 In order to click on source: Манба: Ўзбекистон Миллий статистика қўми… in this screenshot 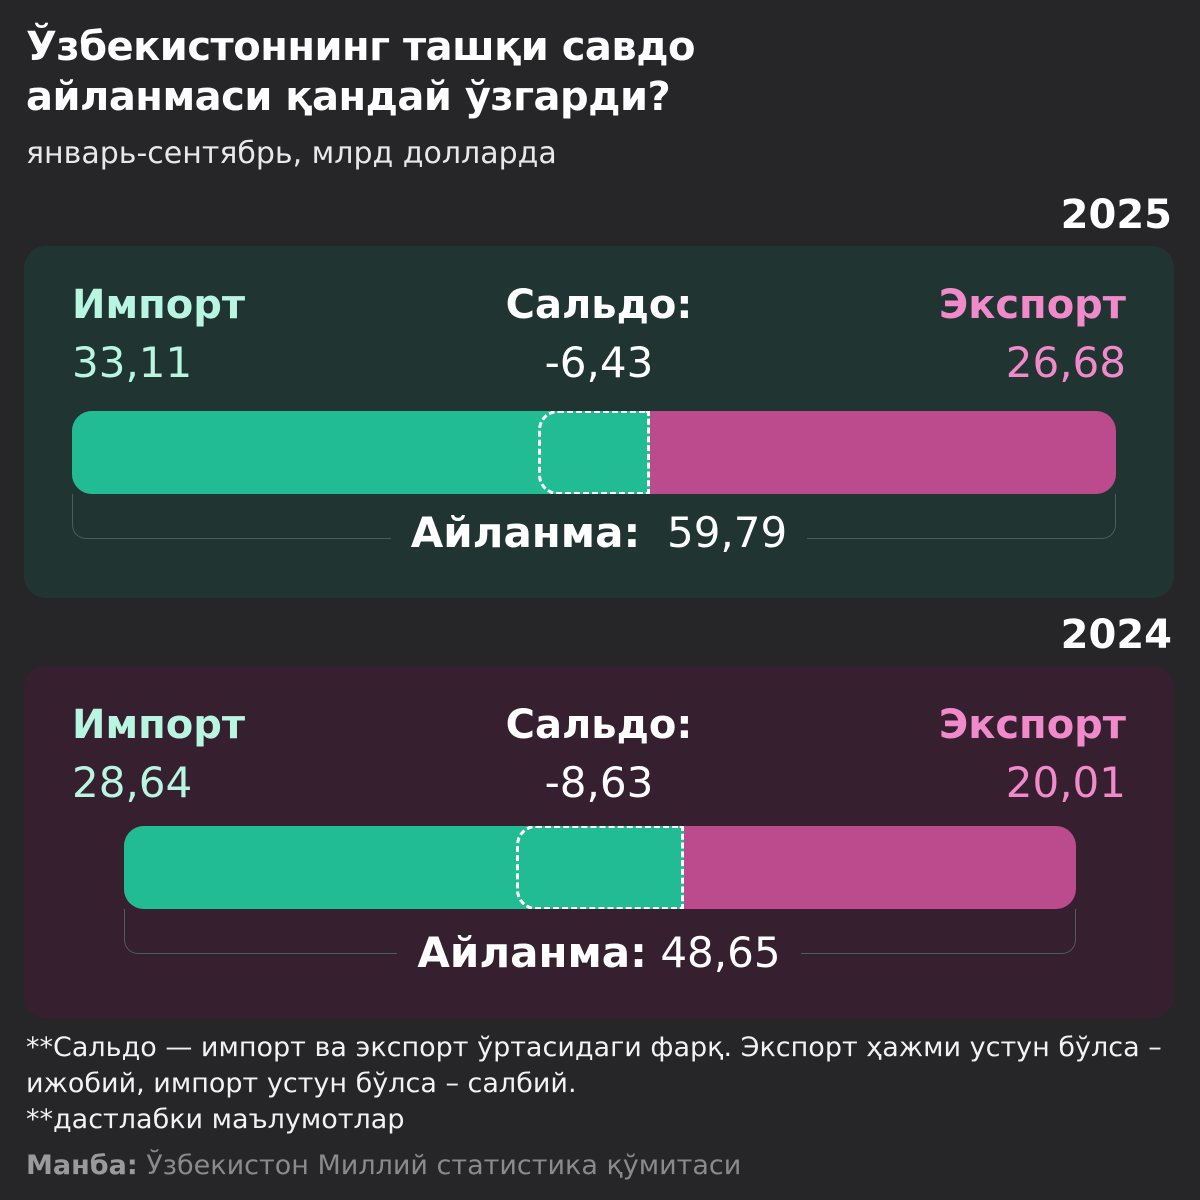, I will do `click(383, 1165)`.